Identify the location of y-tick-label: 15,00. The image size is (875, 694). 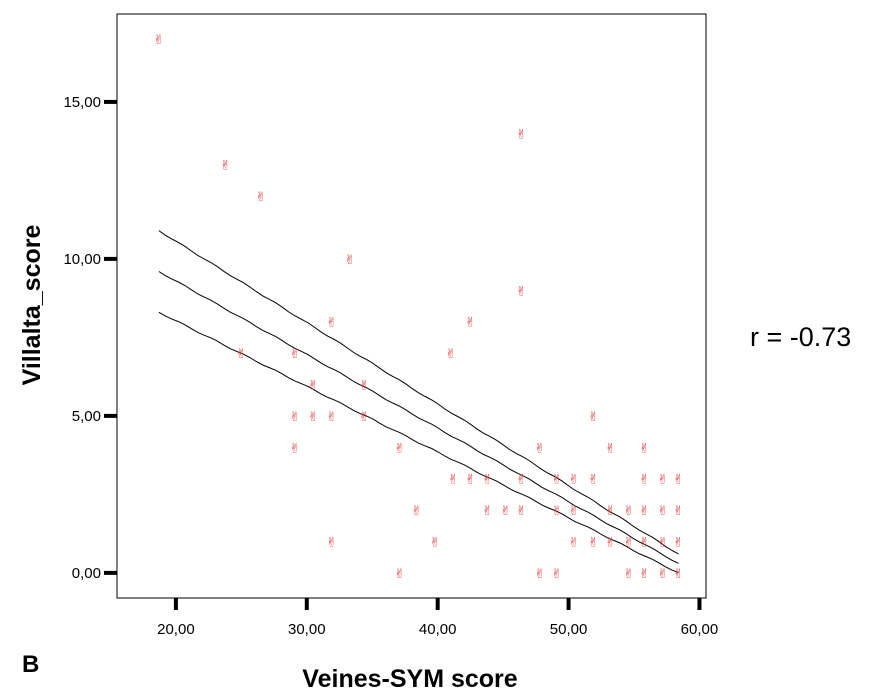
(82, 102).